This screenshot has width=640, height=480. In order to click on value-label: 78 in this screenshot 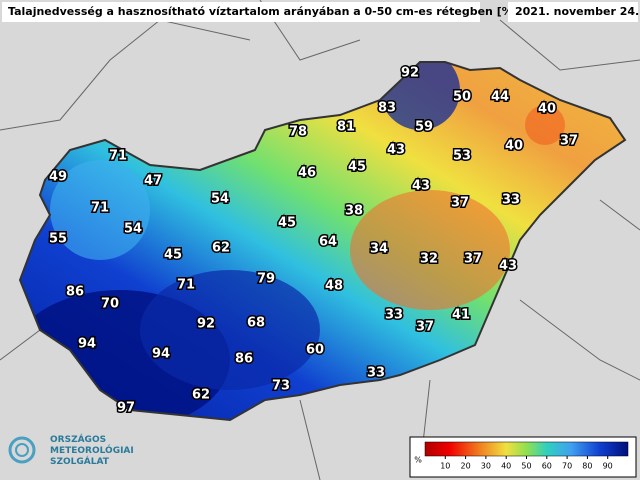, I will do `click(298, 132)`.